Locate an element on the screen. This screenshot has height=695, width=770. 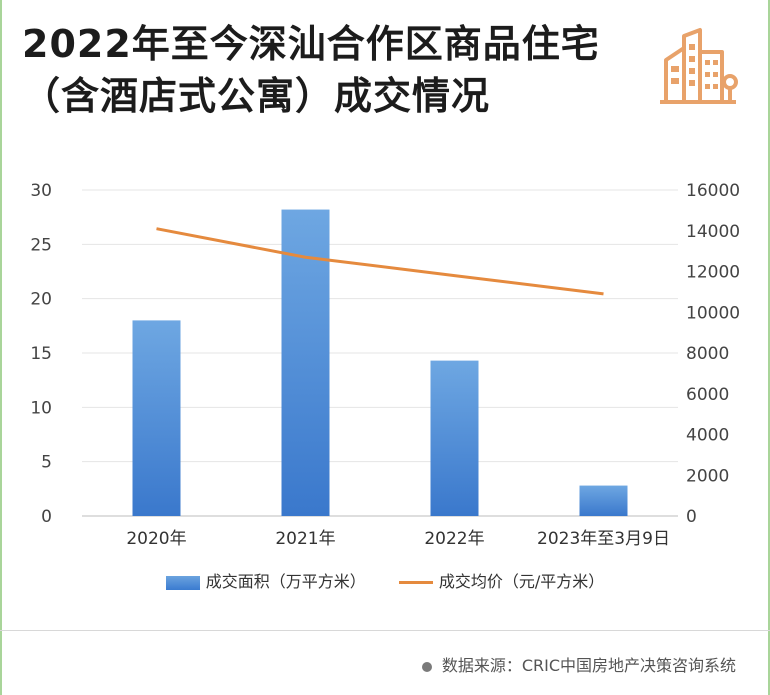
right-tick-label: 4000 is located at coordinates (707, 436).